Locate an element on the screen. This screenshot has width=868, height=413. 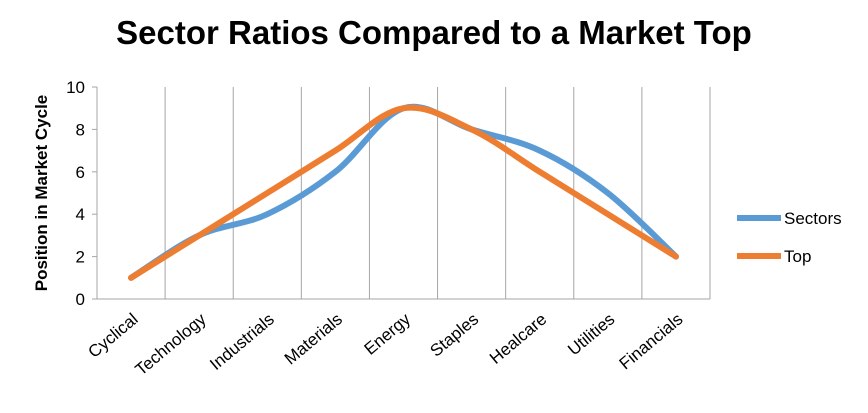
legend-label: Sectors is located at coordinates (813, 218).